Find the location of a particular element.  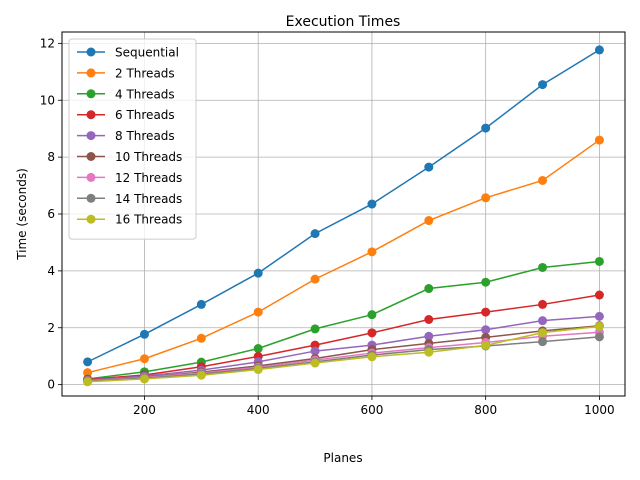

y-tick-label: 4 is located at coordinates (51, 271).